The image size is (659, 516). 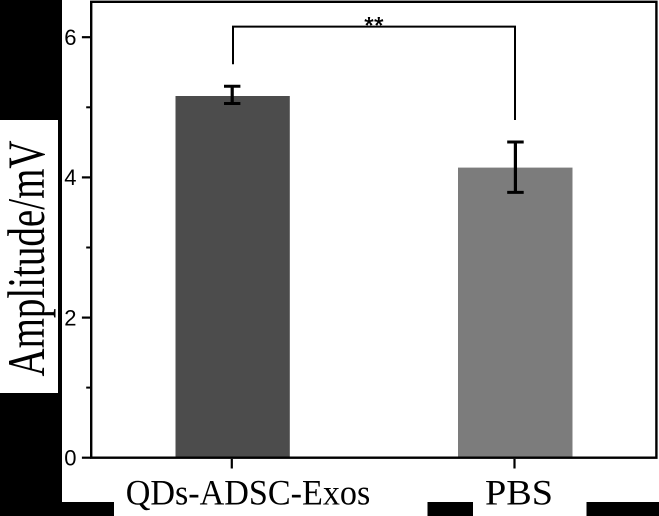 I want to click on svg-text: QDs-ADSC-Exos, so click(x=248, y=493).